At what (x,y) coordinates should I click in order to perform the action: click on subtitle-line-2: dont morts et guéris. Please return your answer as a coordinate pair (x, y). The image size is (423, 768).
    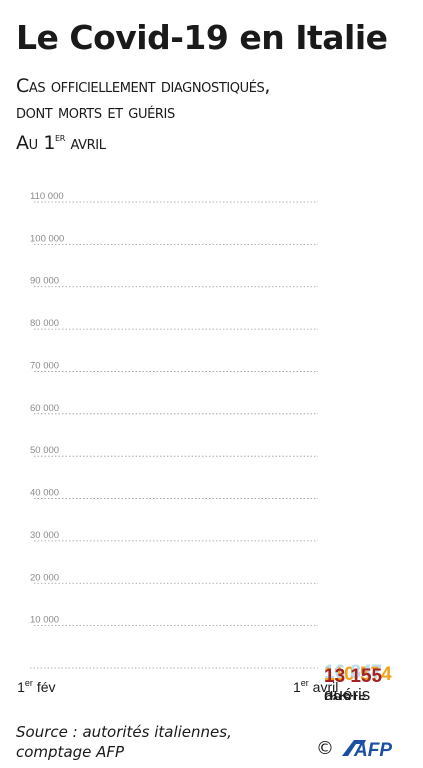
    Looking at the image, I should click on (95, 112).